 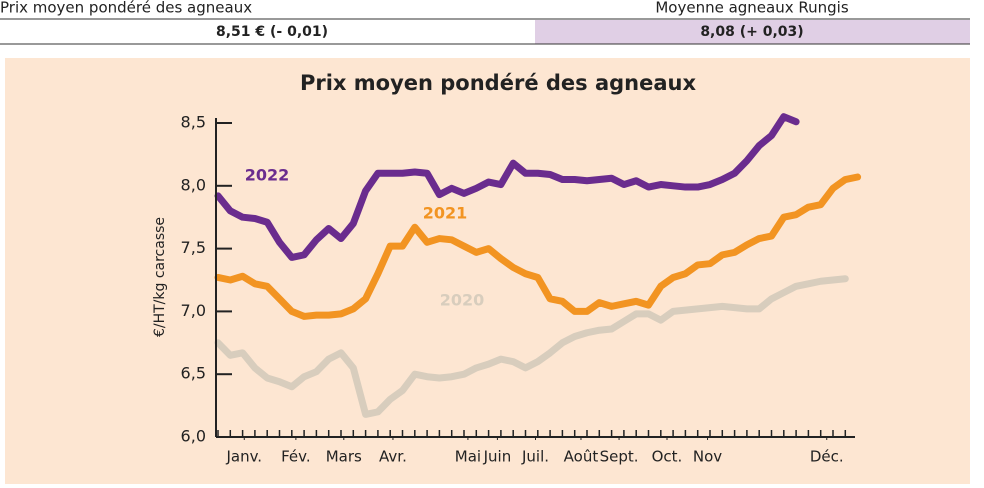 I want to click on x-tick-label: Déc., so click(x=827, y=457).